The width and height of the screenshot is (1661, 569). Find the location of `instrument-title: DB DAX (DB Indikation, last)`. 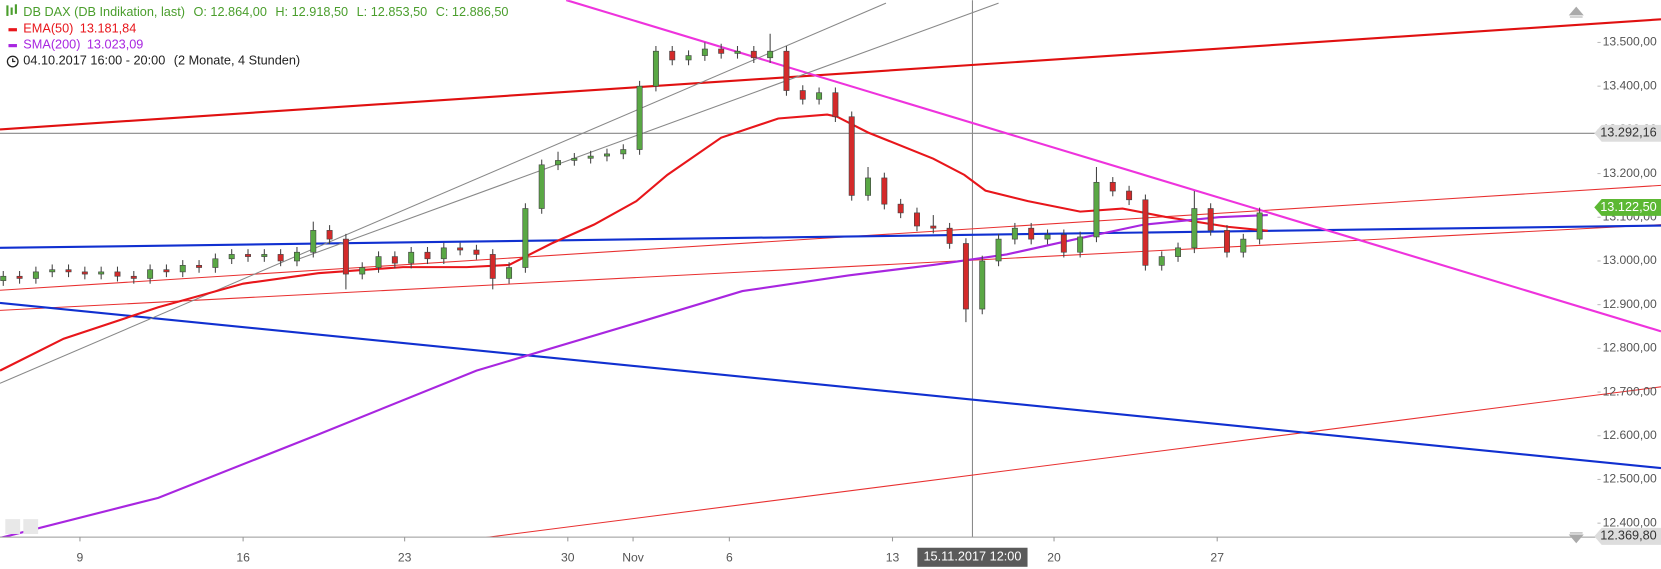

instrument-title: DB DAX (DB Indikation, last) is located at coordinates (104, 11).